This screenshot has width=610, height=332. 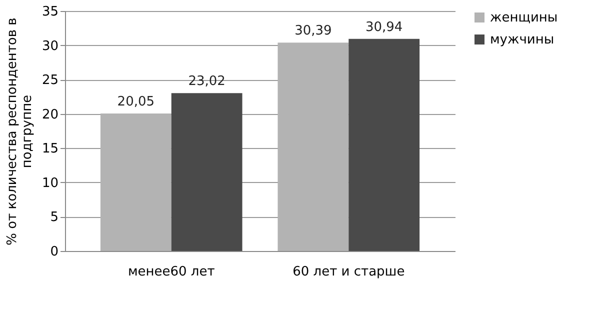 What do you see at coordinates (524, 18) in the screenshot?
I see `legend-label: женщины` at bounding box center [524, 18].